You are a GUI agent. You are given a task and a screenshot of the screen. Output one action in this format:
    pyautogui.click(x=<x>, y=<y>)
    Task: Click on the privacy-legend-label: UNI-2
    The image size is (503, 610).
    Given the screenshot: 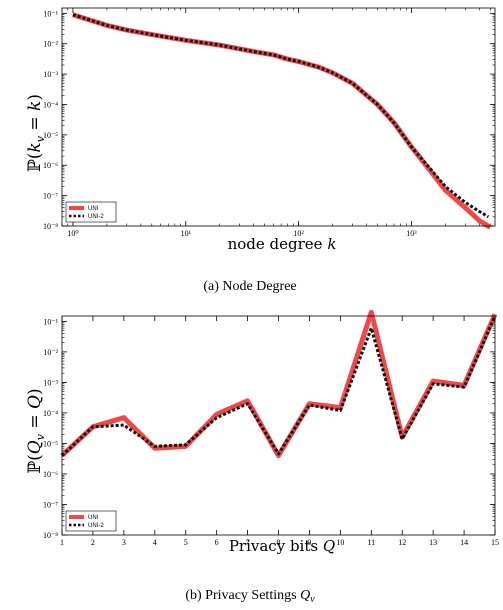 What is the action you would take?
    pyautogui.click(x=96, y=526)
    